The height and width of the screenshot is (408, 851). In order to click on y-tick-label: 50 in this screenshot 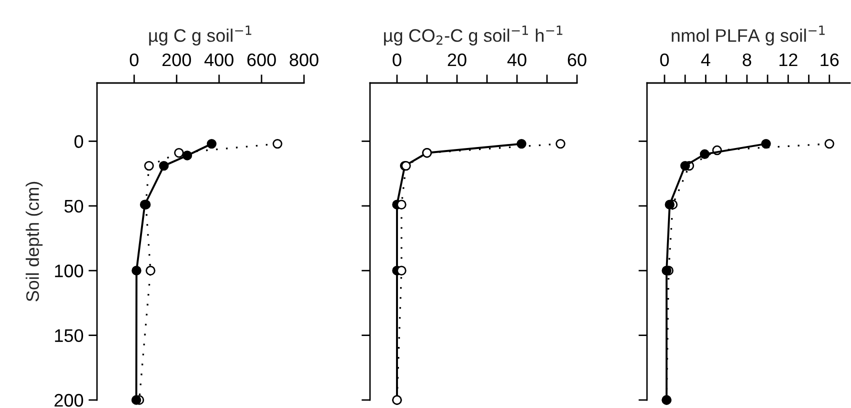, I will do `click(74, 206)`.